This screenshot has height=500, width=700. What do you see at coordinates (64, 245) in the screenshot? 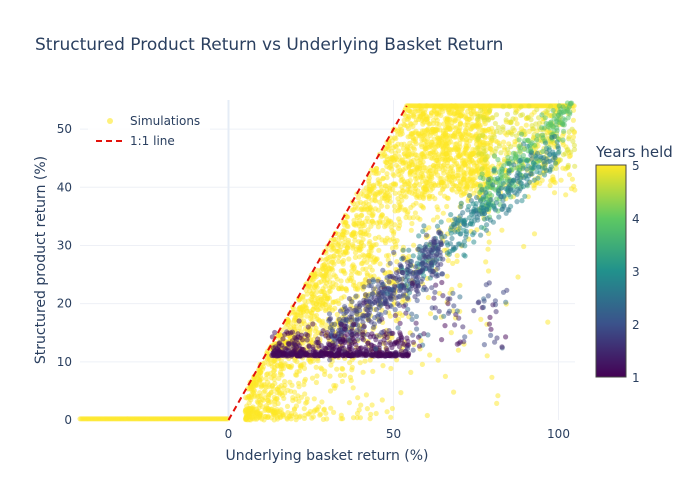
I see `y-tick-label: 30` at bounding box center [64, 245].